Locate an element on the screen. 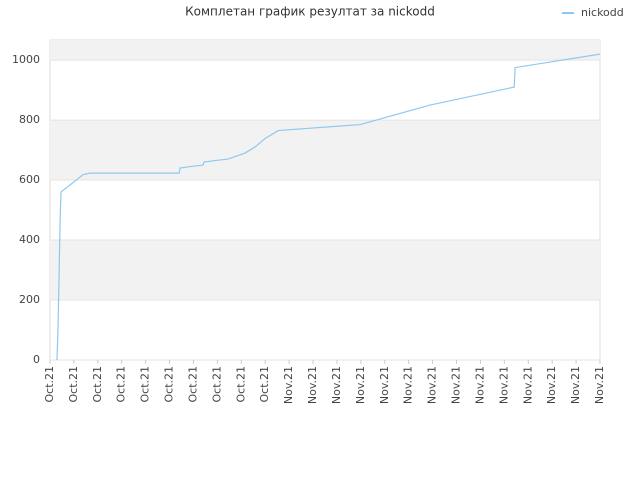 The width and height of the screenshot is (640, 480). y-tick-label: 400 is located at coordinates (29, 239).